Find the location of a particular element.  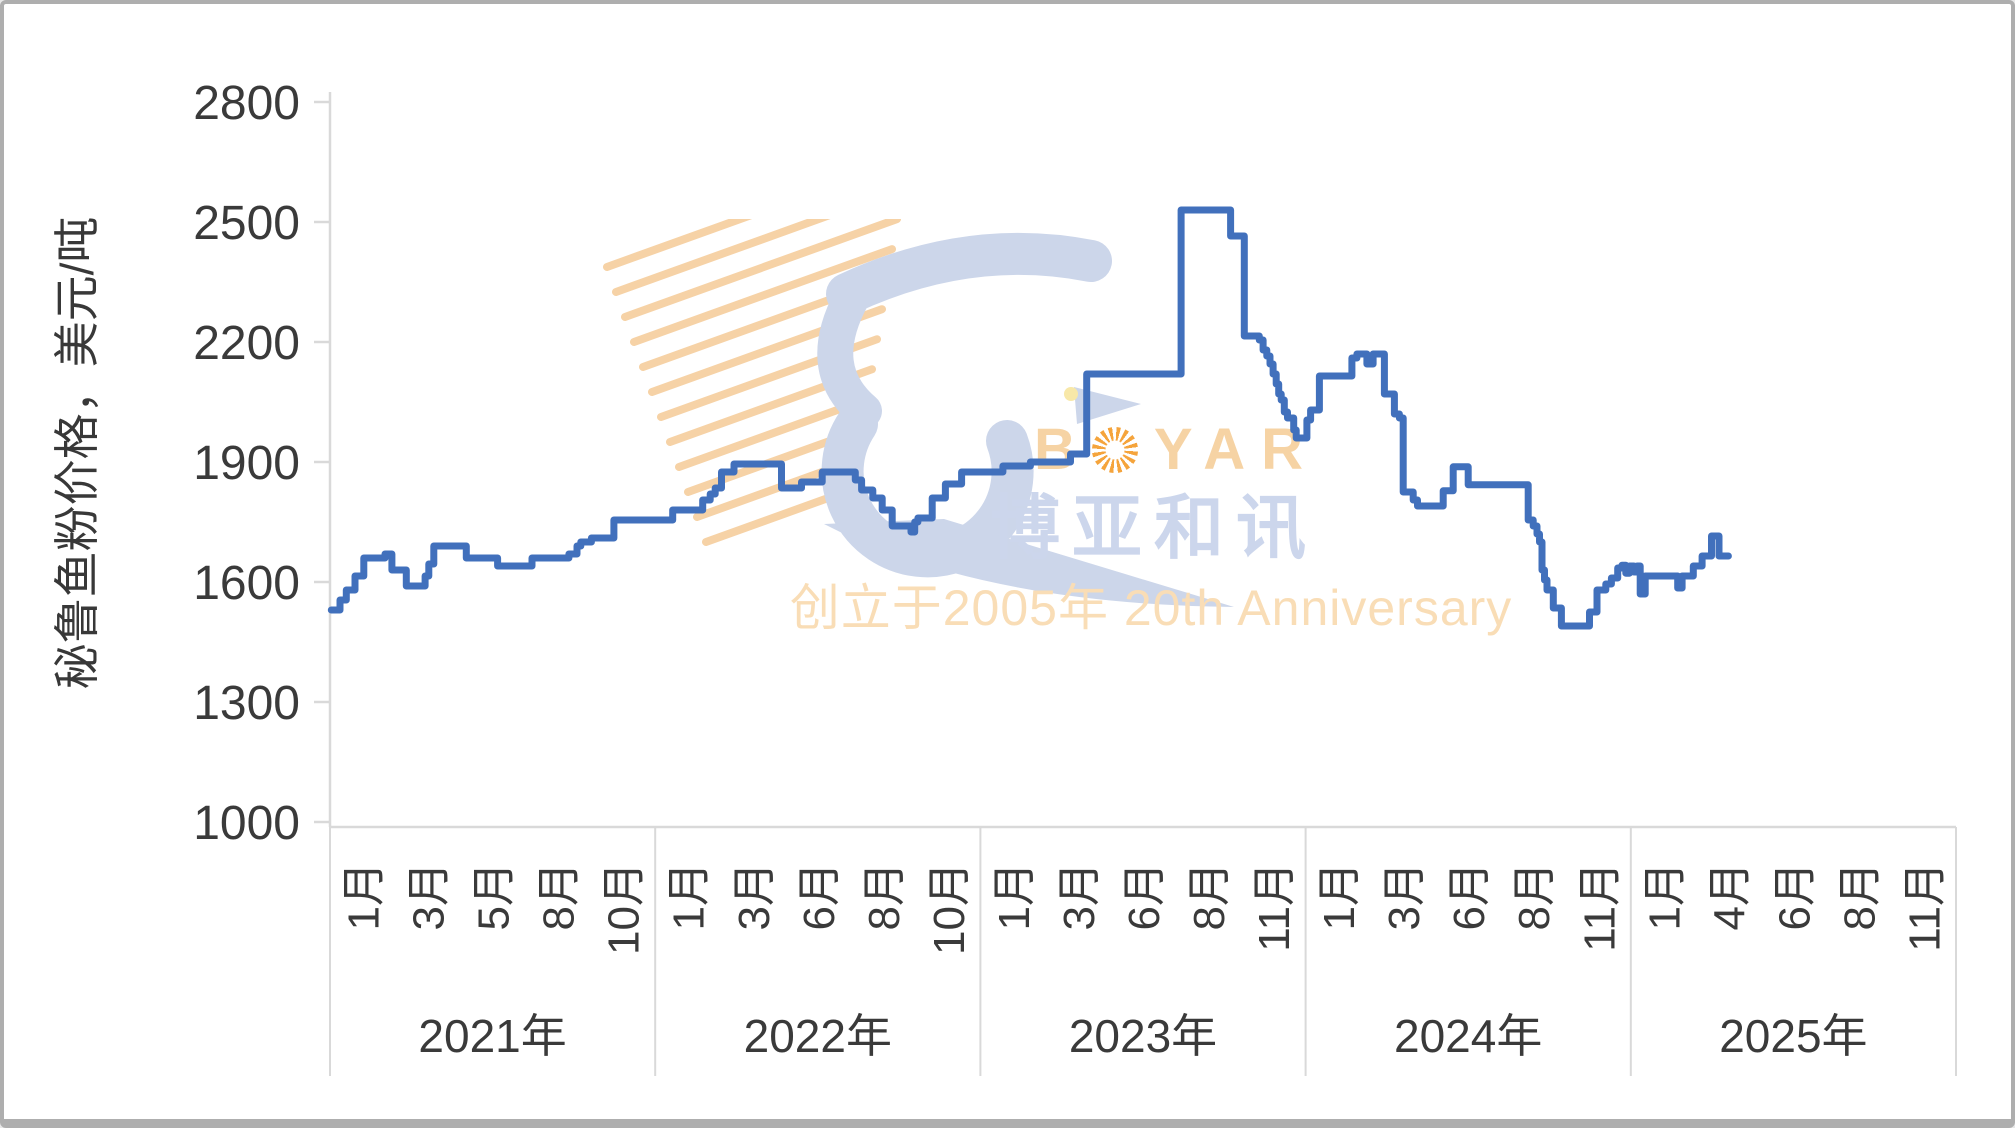

watermark-brand-cjk: 博亚和讯 is located at coordinates (1154, 528).